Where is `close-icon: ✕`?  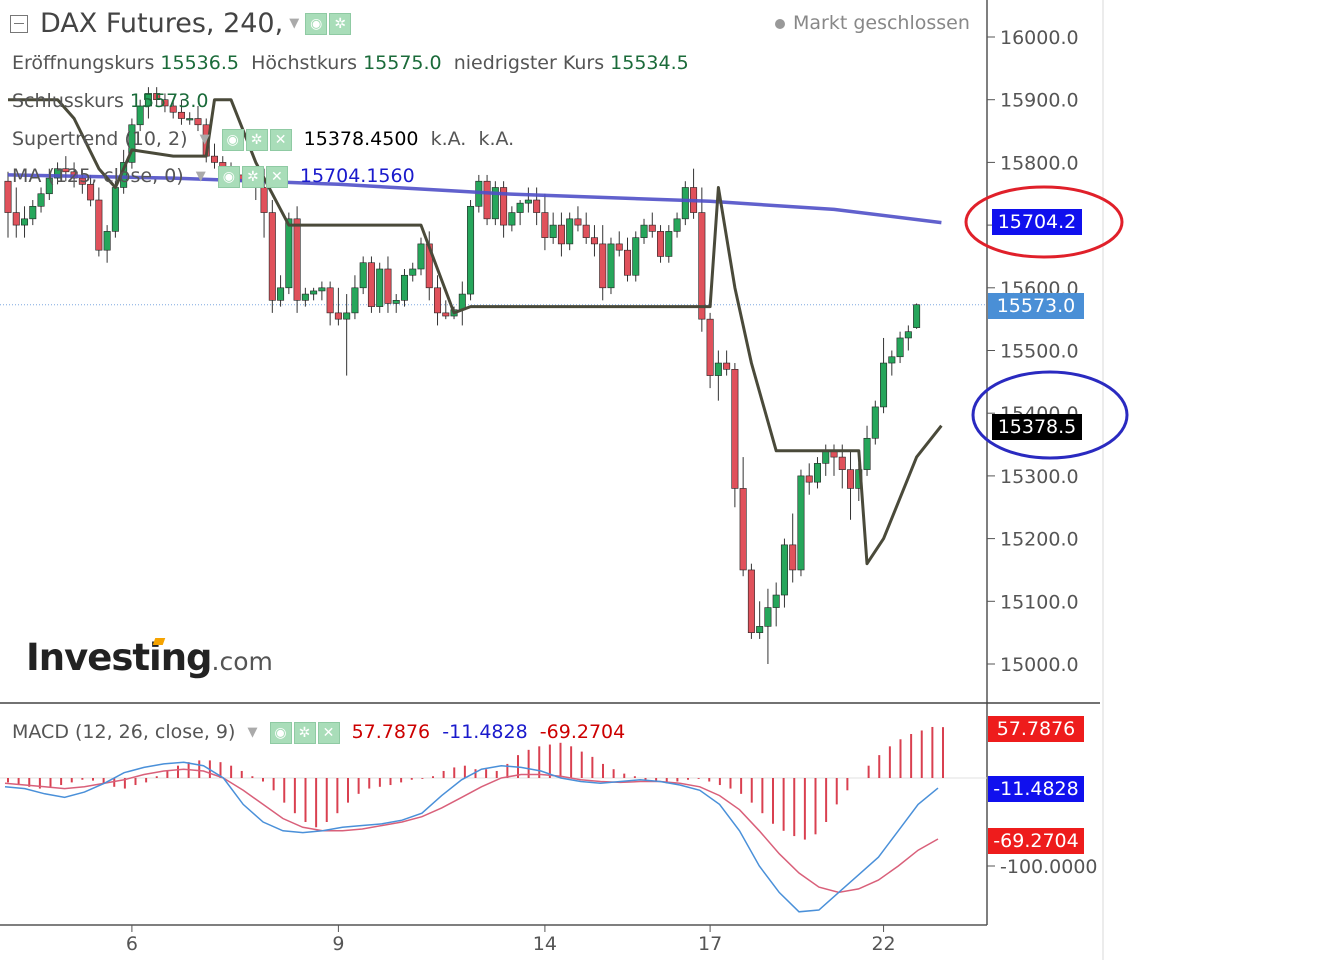 close-icon: ✕ is located at coordinates (280, 139).